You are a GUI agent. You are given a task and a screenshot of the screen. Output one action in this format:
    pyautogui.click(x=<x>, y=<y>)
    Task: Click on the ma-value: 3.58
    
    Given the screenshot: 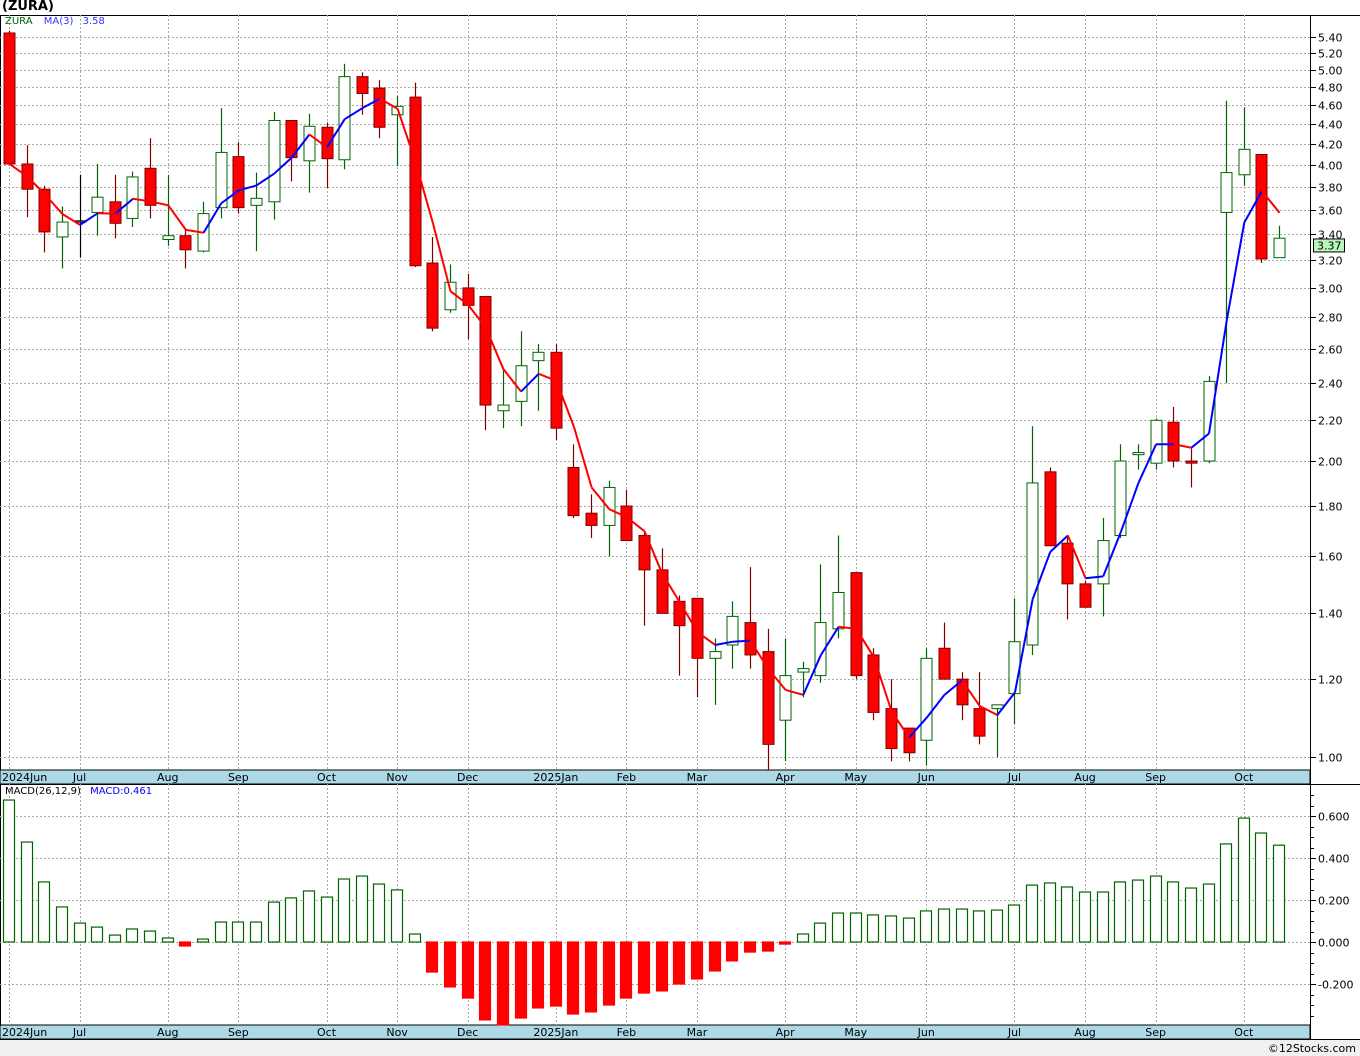 What is the action you would take?
    pyautogui.click(x=93, y=21)
    